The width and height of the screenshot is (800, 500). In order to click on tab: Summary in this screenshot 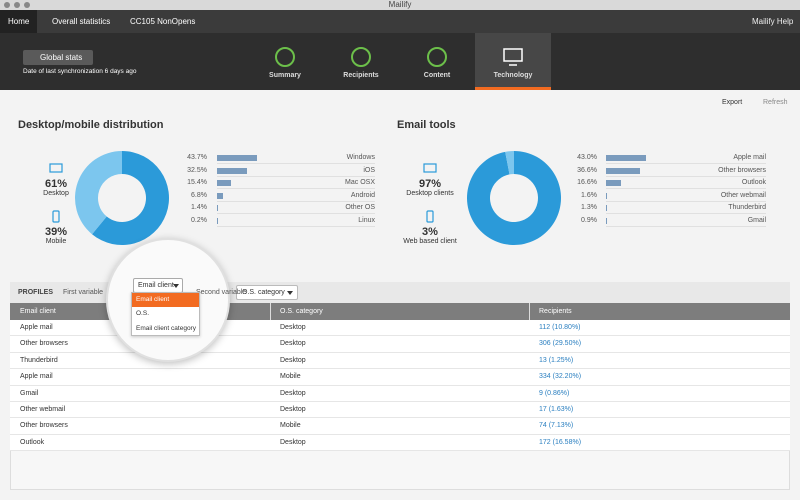, I will do `click(285, 61)`.